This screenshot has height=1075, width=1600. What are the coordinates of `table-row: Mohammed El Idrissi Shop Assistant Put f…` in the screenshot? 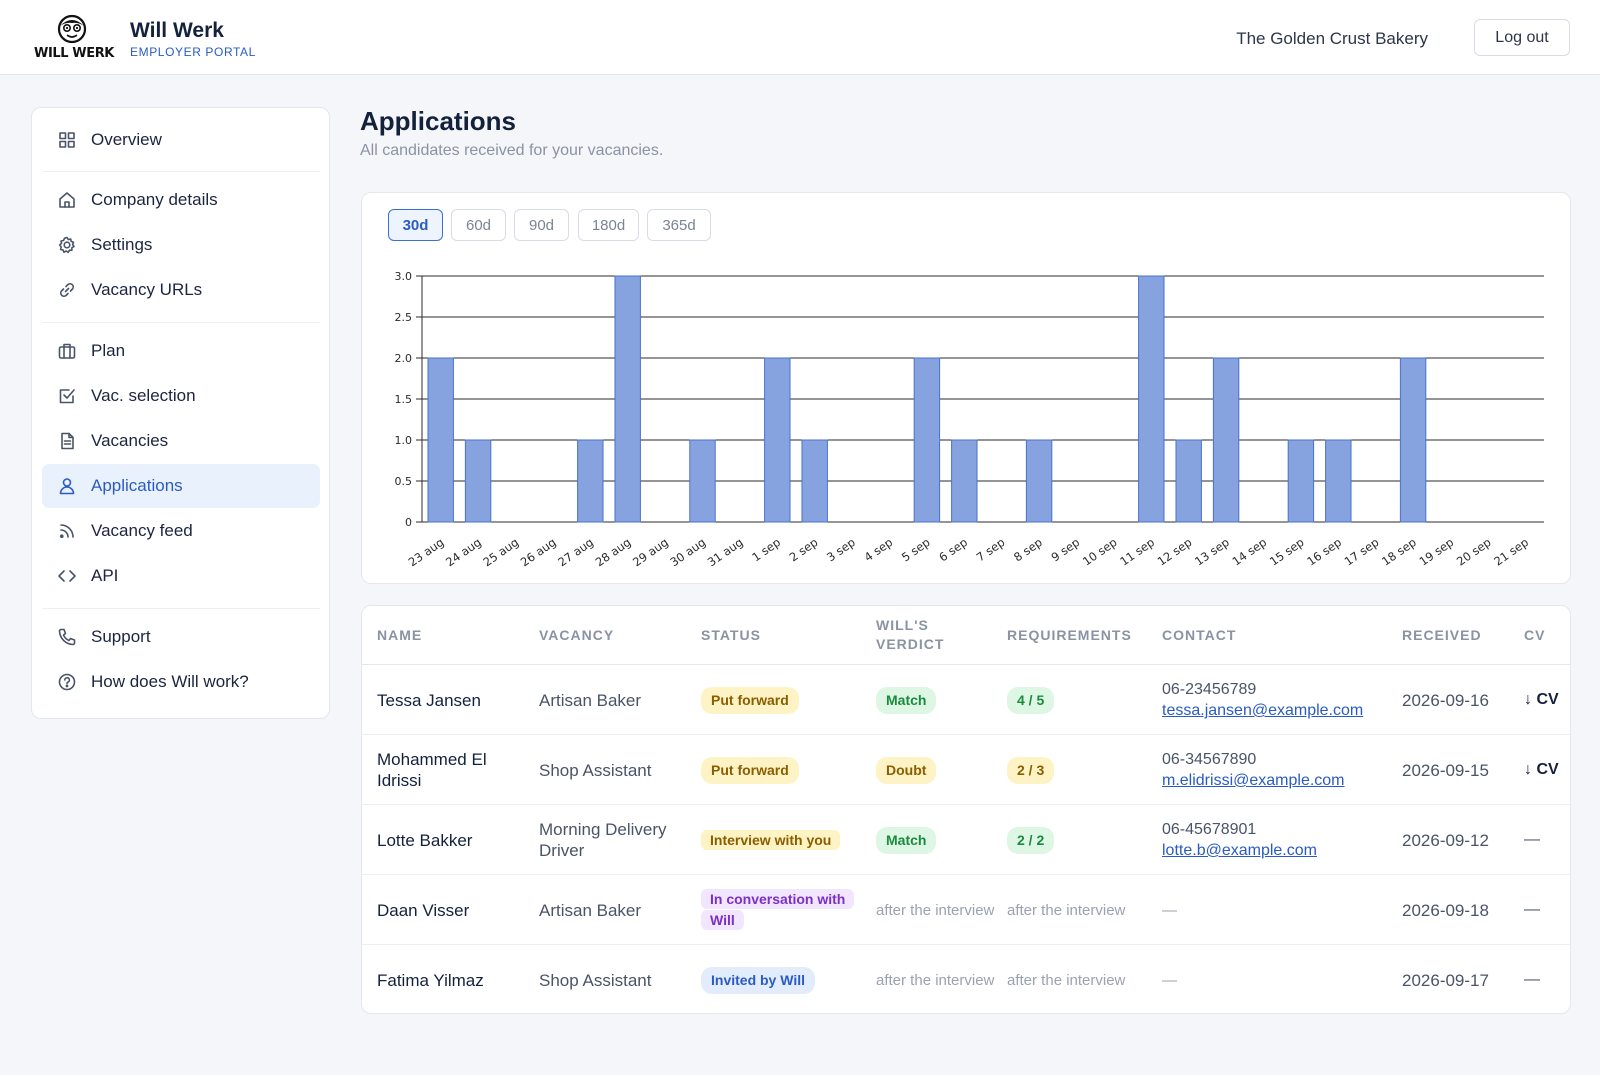 It's located at (966, 770).